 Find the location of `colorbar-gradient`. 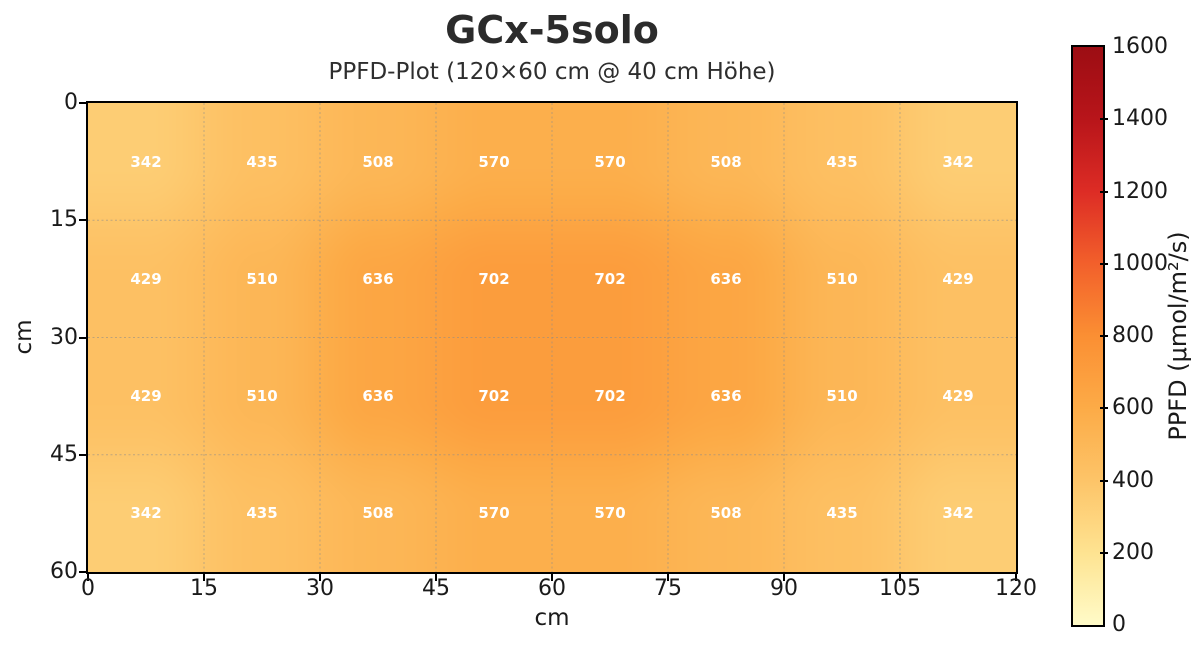

colorbar-gradient is located at coordinates (1088, 336).